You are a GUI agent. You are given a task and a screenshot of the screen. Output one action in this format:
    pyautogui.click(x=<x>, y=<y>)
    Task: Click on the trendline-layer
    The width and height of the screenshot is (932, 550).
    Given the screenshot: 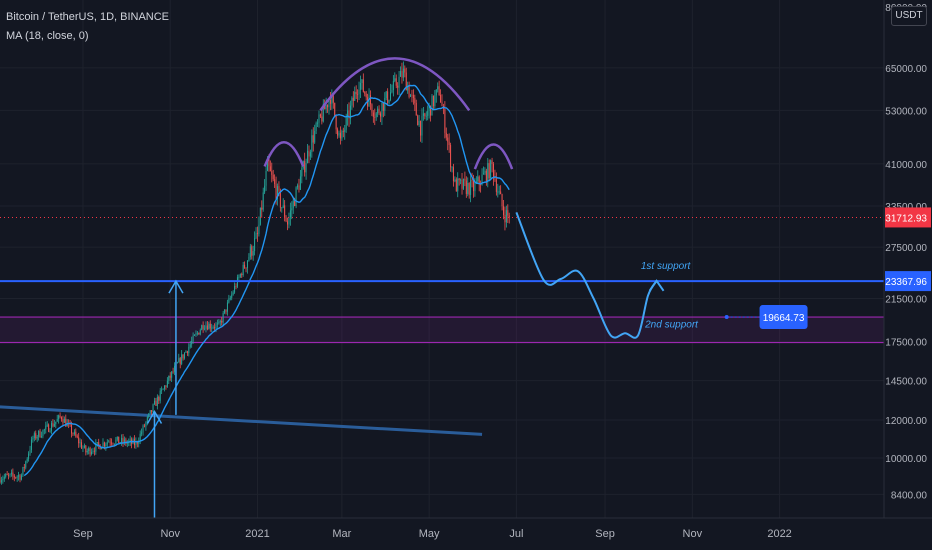 What is the action you would take?
    pyautogui.click(x=241, y=420)
    